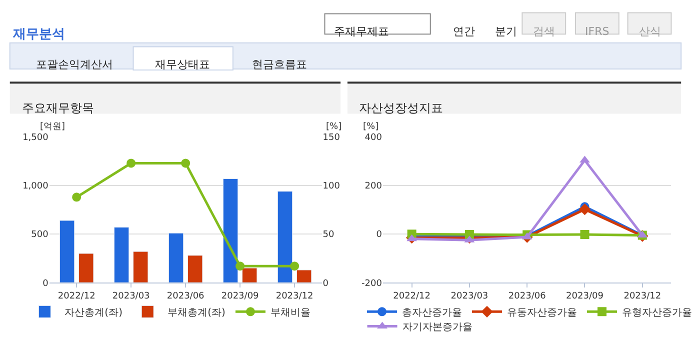 The image size is (697, 342). Describe the element at coordinates (372, 283) in the screenshot. I see `y-tick-label: -200` at that location.